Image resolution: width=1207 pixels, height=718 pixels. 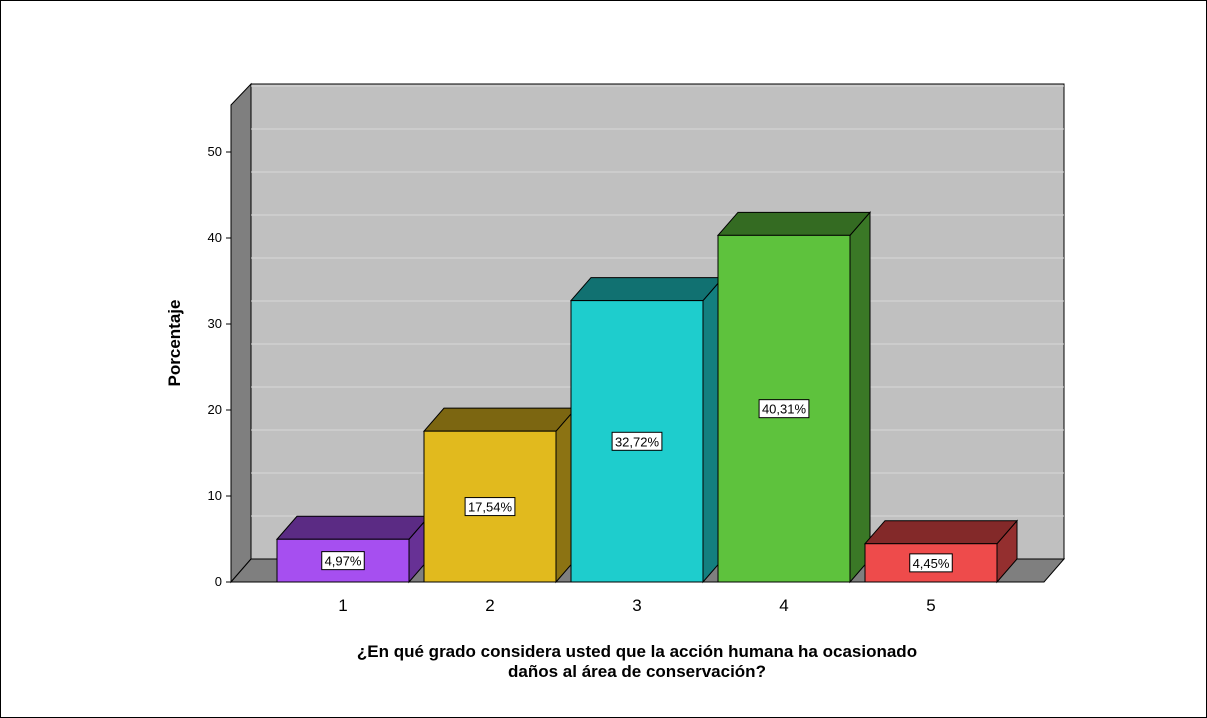 I want to click on x-tick-label: 1, so click(x=342, y=605).